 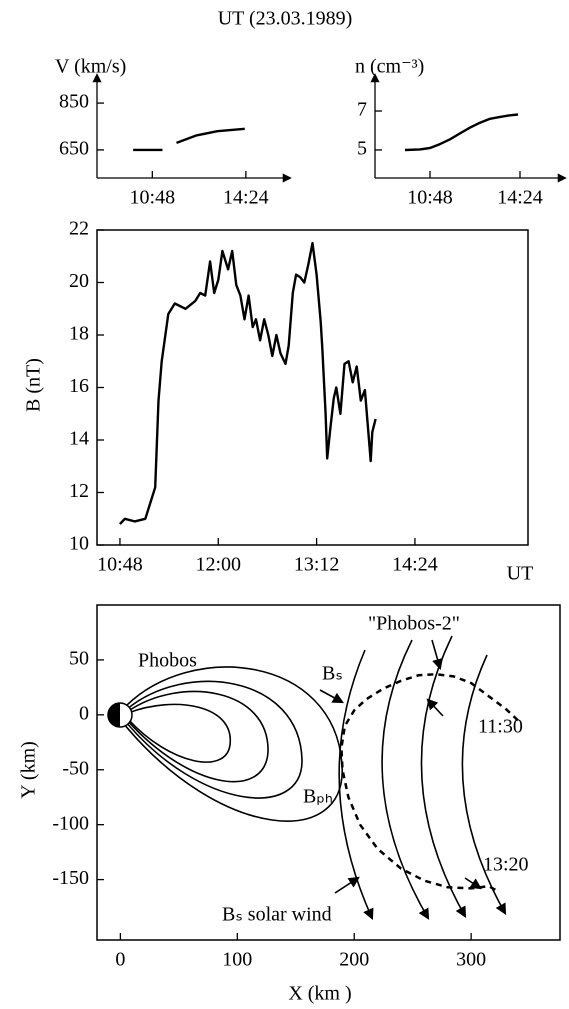 What do you see at coordinates (471, 960) in the screenshot?
I see `x-tick-label: 300` at bounding box center [471, 960].